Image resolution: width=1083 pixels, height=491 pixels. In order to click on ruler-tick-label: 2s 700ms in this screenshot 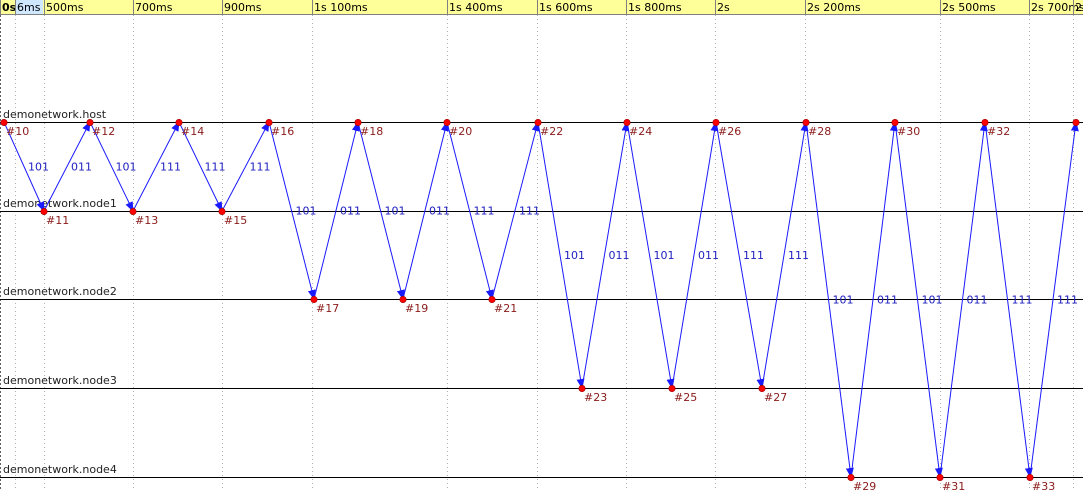, I will do `click(1057, 7)`.